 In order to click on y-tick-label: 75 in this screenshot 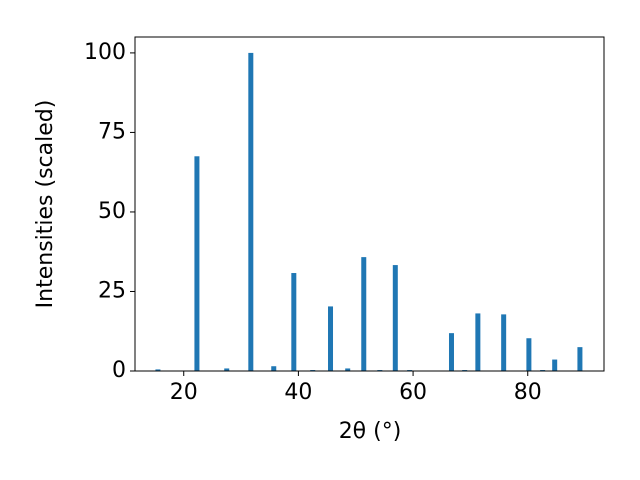, I will do `click(112, 131)`.